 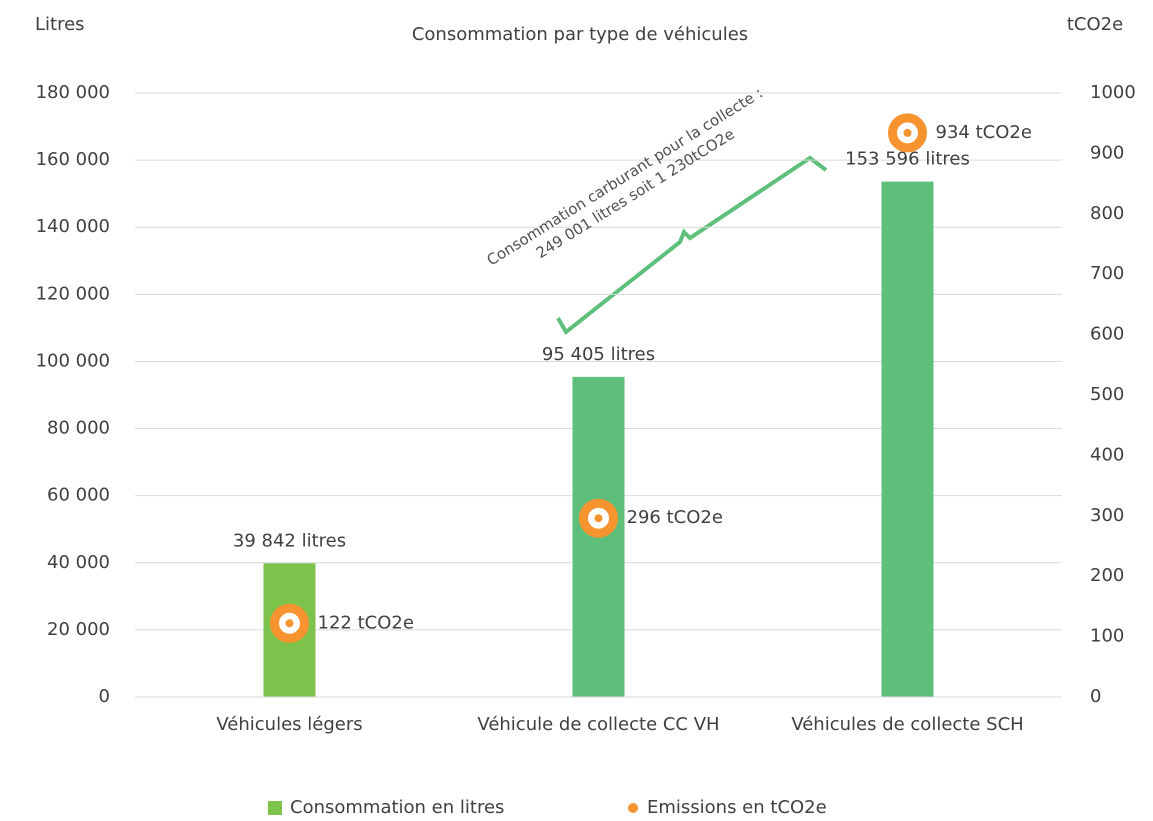 What do you see at coordinates (598, 354) in the screenshot?
I see `bar-value-label: 95 405 litres` at bounding box center [598, 354].